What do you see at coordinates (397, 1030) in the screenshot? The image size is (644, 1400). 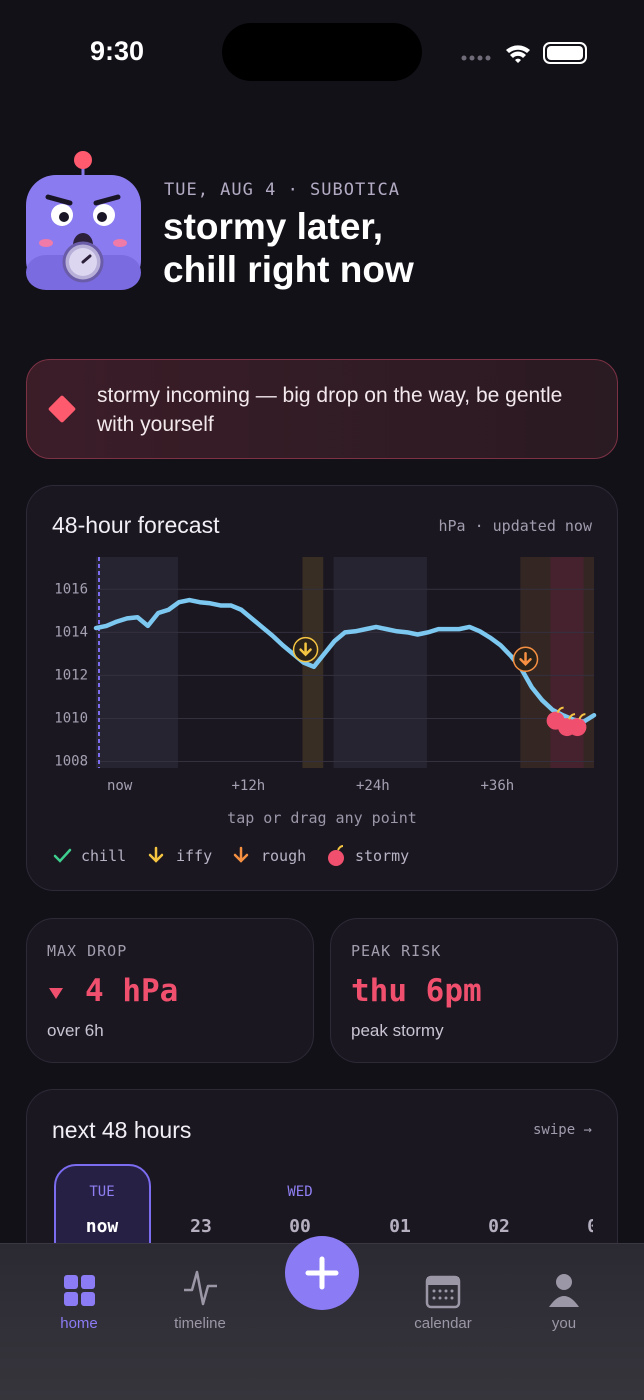 I see `stat-note: peak stormy` at bounding box center [397, 1030].